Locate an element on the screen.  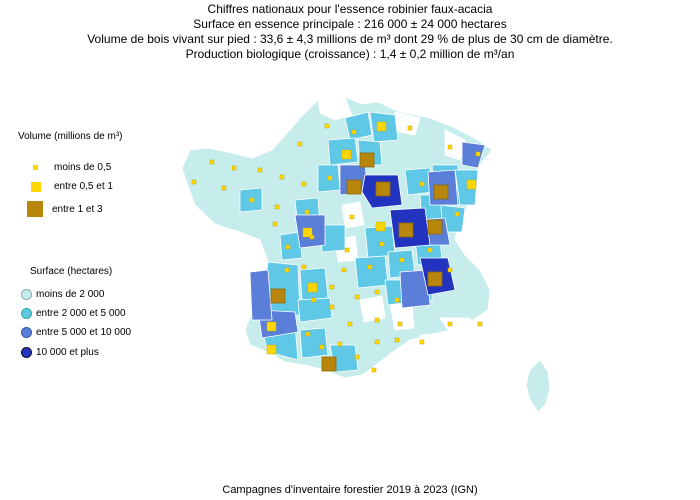
legend-volume-item: entre 0,5 et 1 is located at coordinates (71, 186).